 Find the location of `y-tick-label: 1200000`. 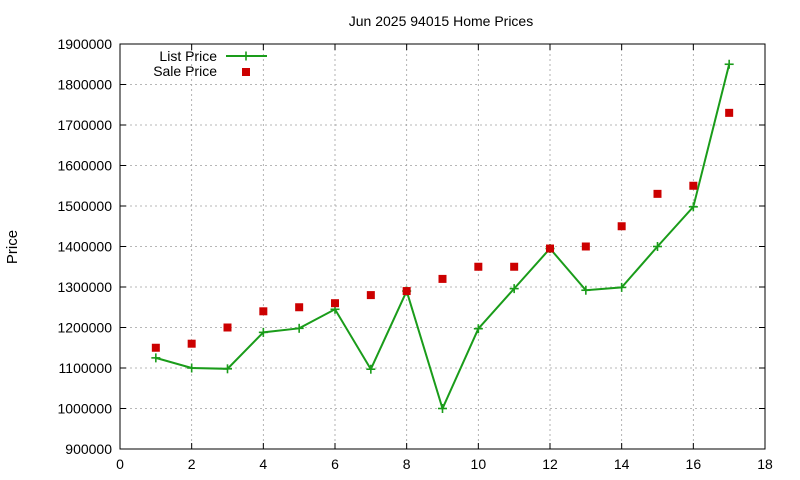

y-tick-label: 1200000 is located at coordinates (84, 328).